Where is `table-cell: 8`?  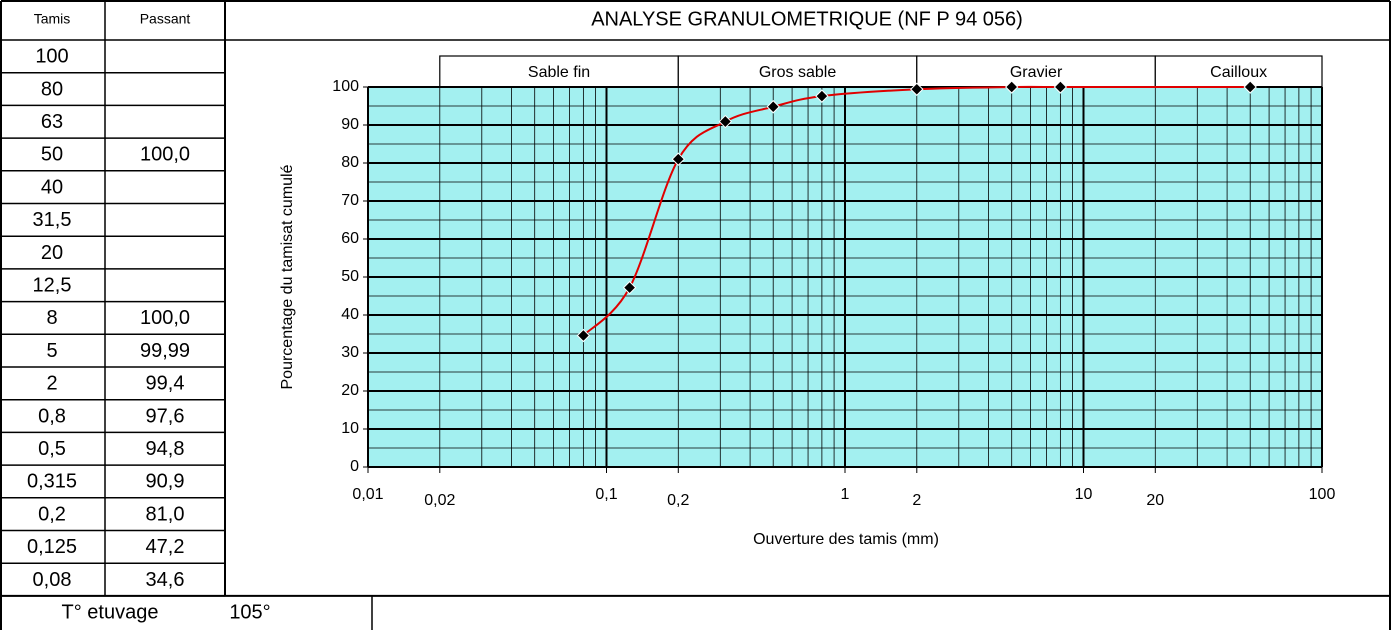 table-cell: 8 is located at coordinates (51, 318).